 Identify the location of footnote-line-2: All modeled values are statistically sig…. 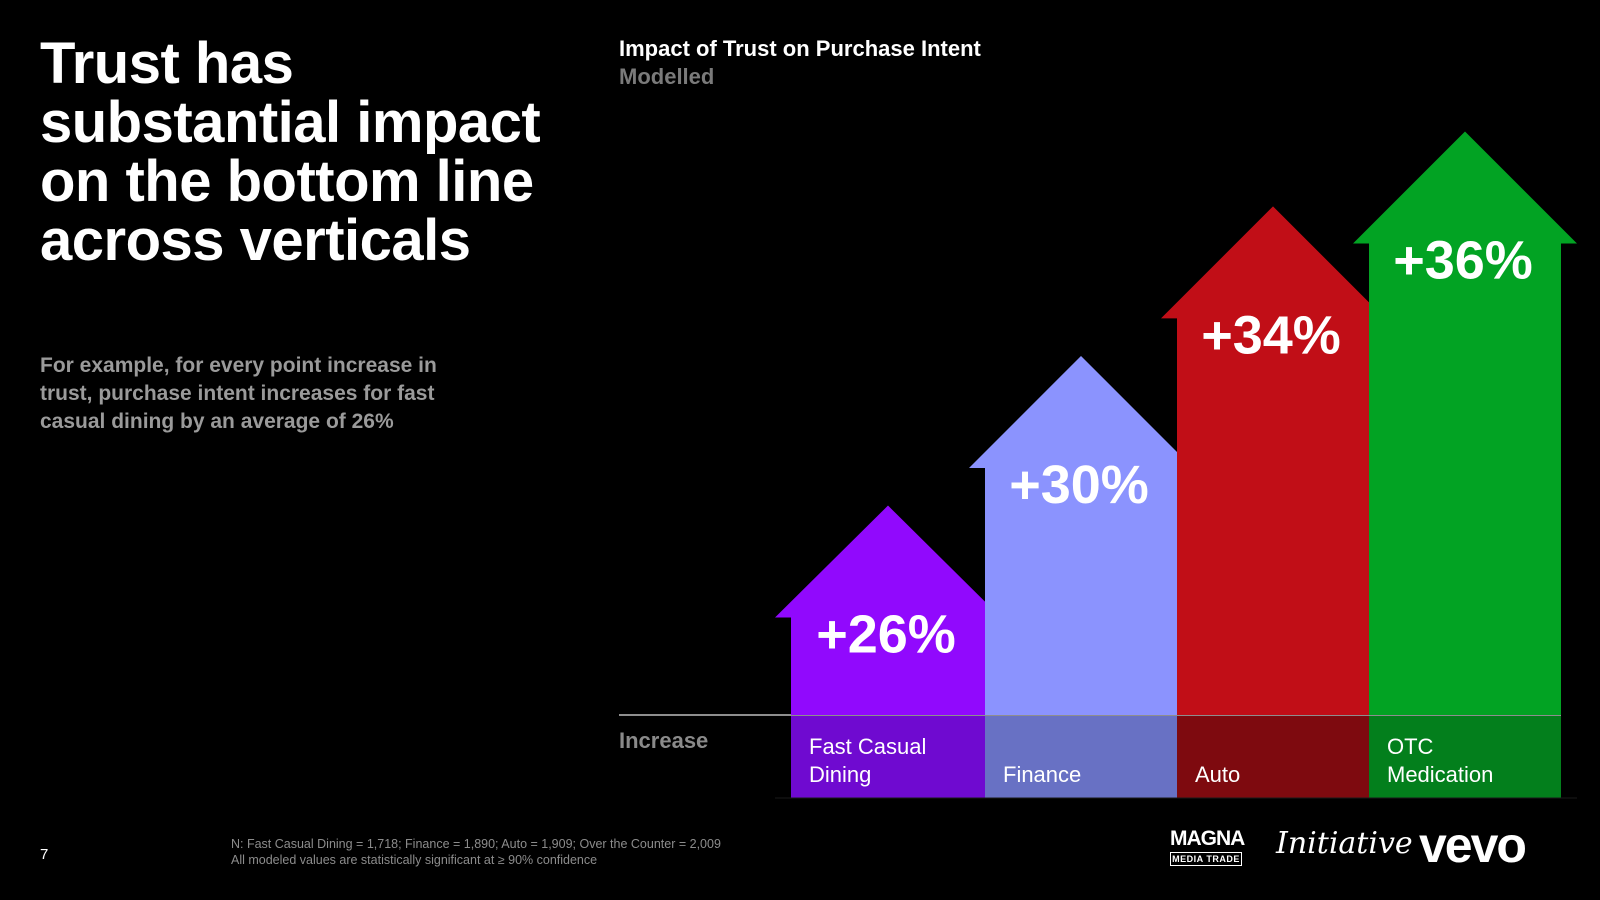
(414, 860).